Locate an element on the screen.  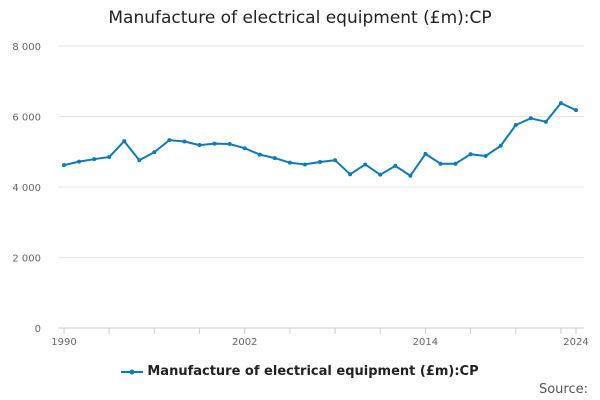
x-tick-label: 2014 is located at coordinates (425, 342).